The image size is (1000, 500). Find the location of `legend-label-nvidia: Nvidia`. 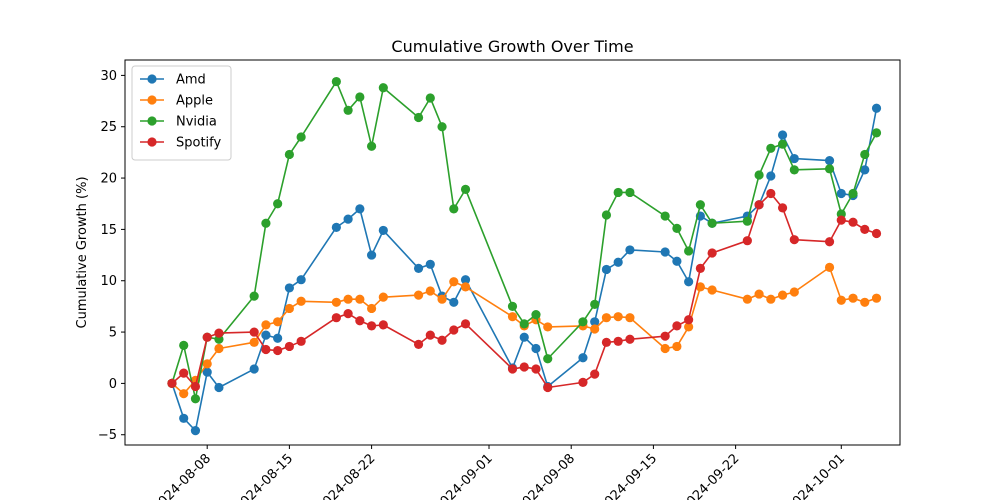

legend-label-nvidia: Nvidia is located at coordinates (196, 122).